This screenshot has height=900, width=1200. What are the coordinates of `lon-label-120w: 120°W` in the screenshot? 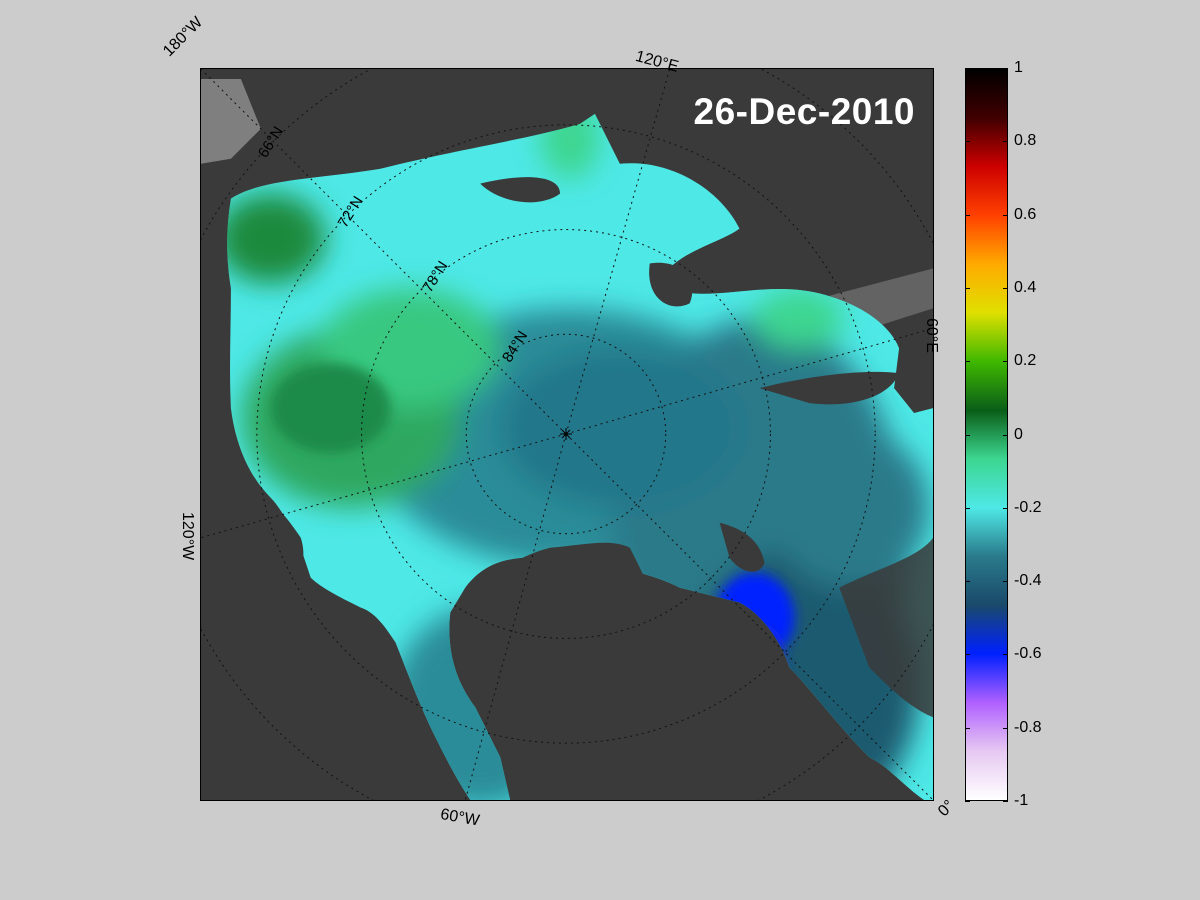 It's located at (187, 536).